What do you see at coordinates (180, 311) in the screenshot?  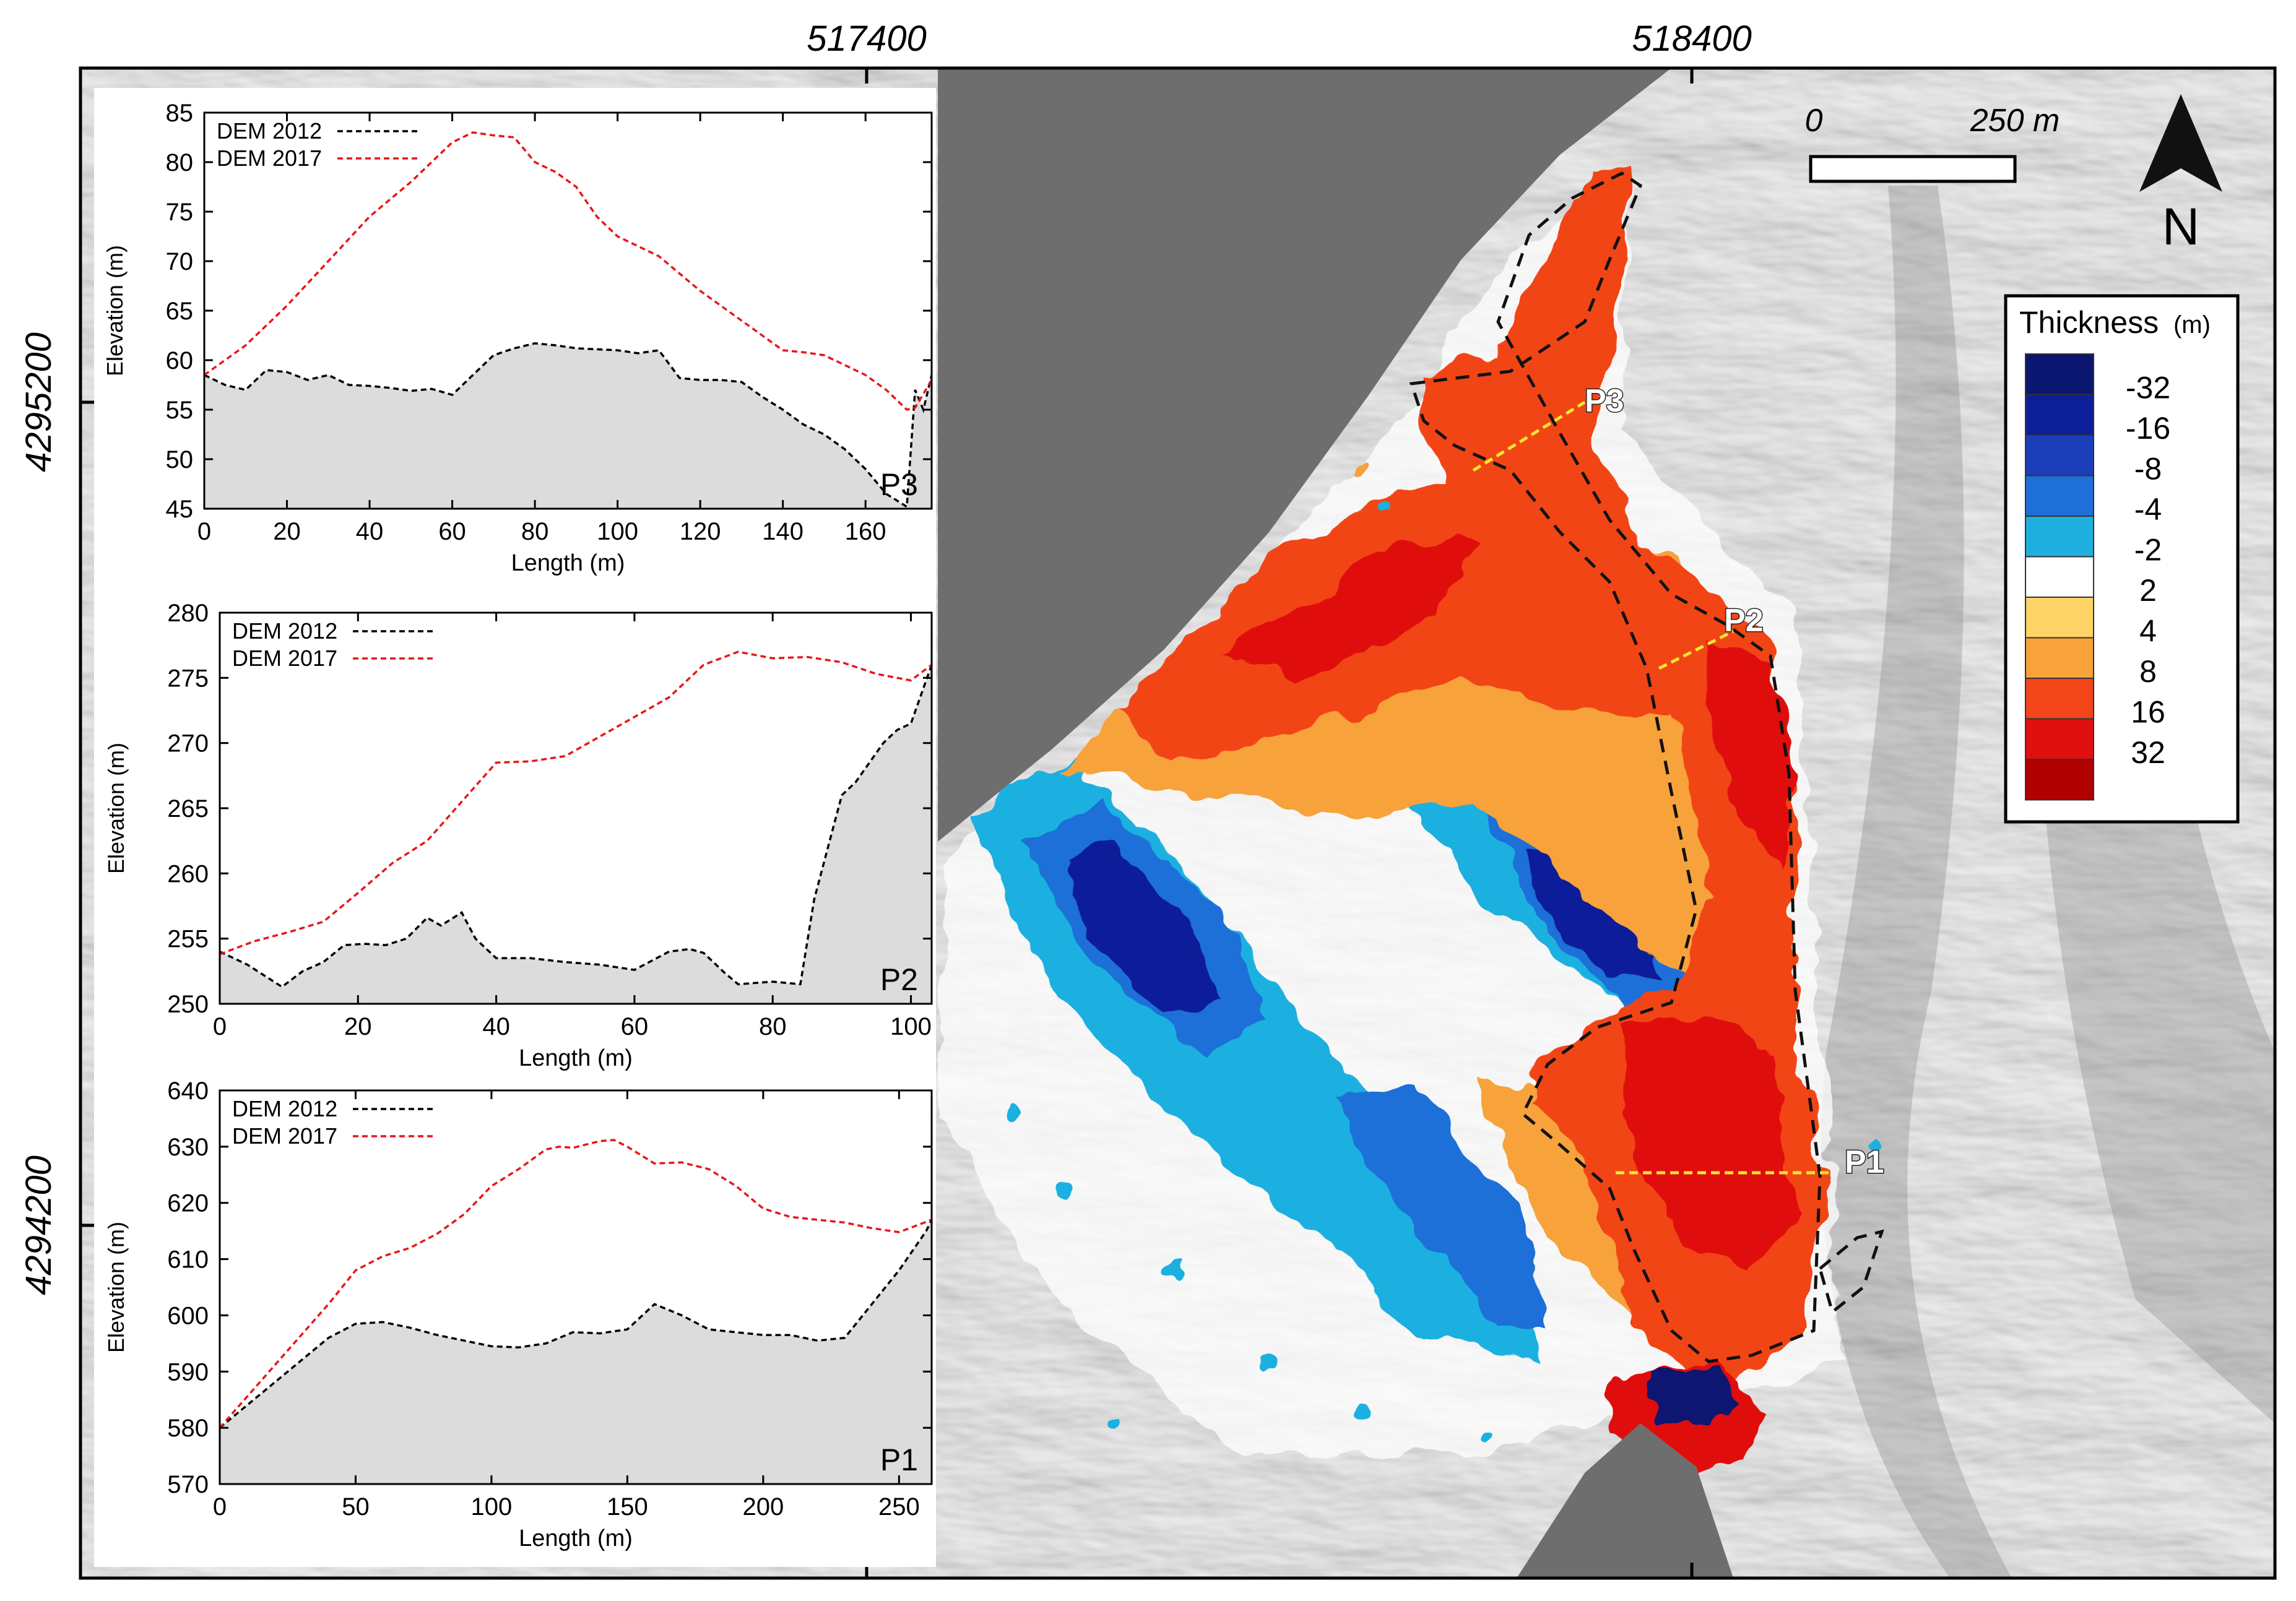 I see `y-tick-label: 65` at bounding box center [180, 311].